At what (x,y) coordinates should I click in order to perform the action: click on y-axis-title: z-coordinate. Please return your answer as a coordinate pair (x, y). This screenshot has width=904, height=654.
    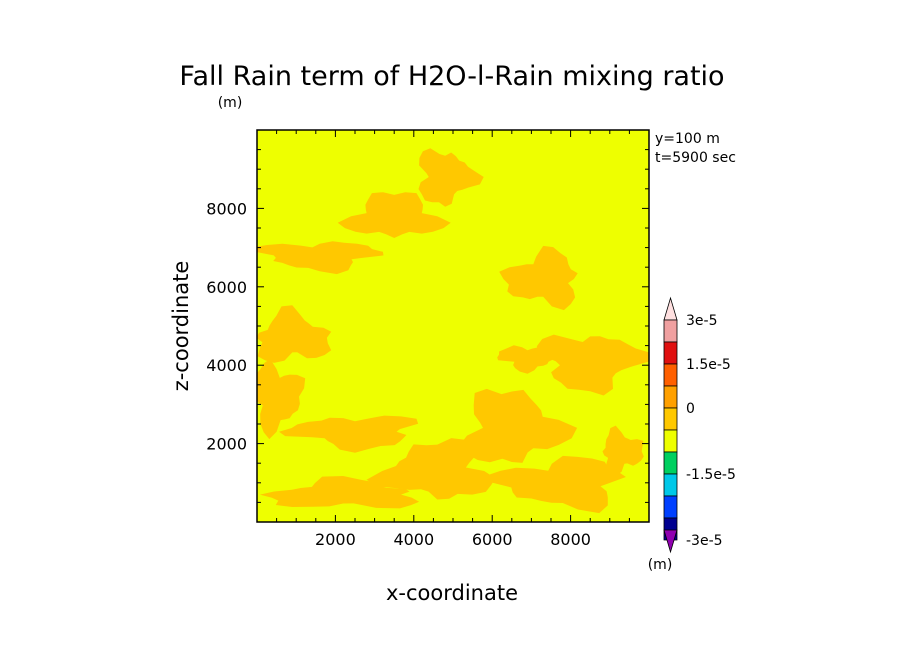
    Looking at the image, I should click on (181, 326).